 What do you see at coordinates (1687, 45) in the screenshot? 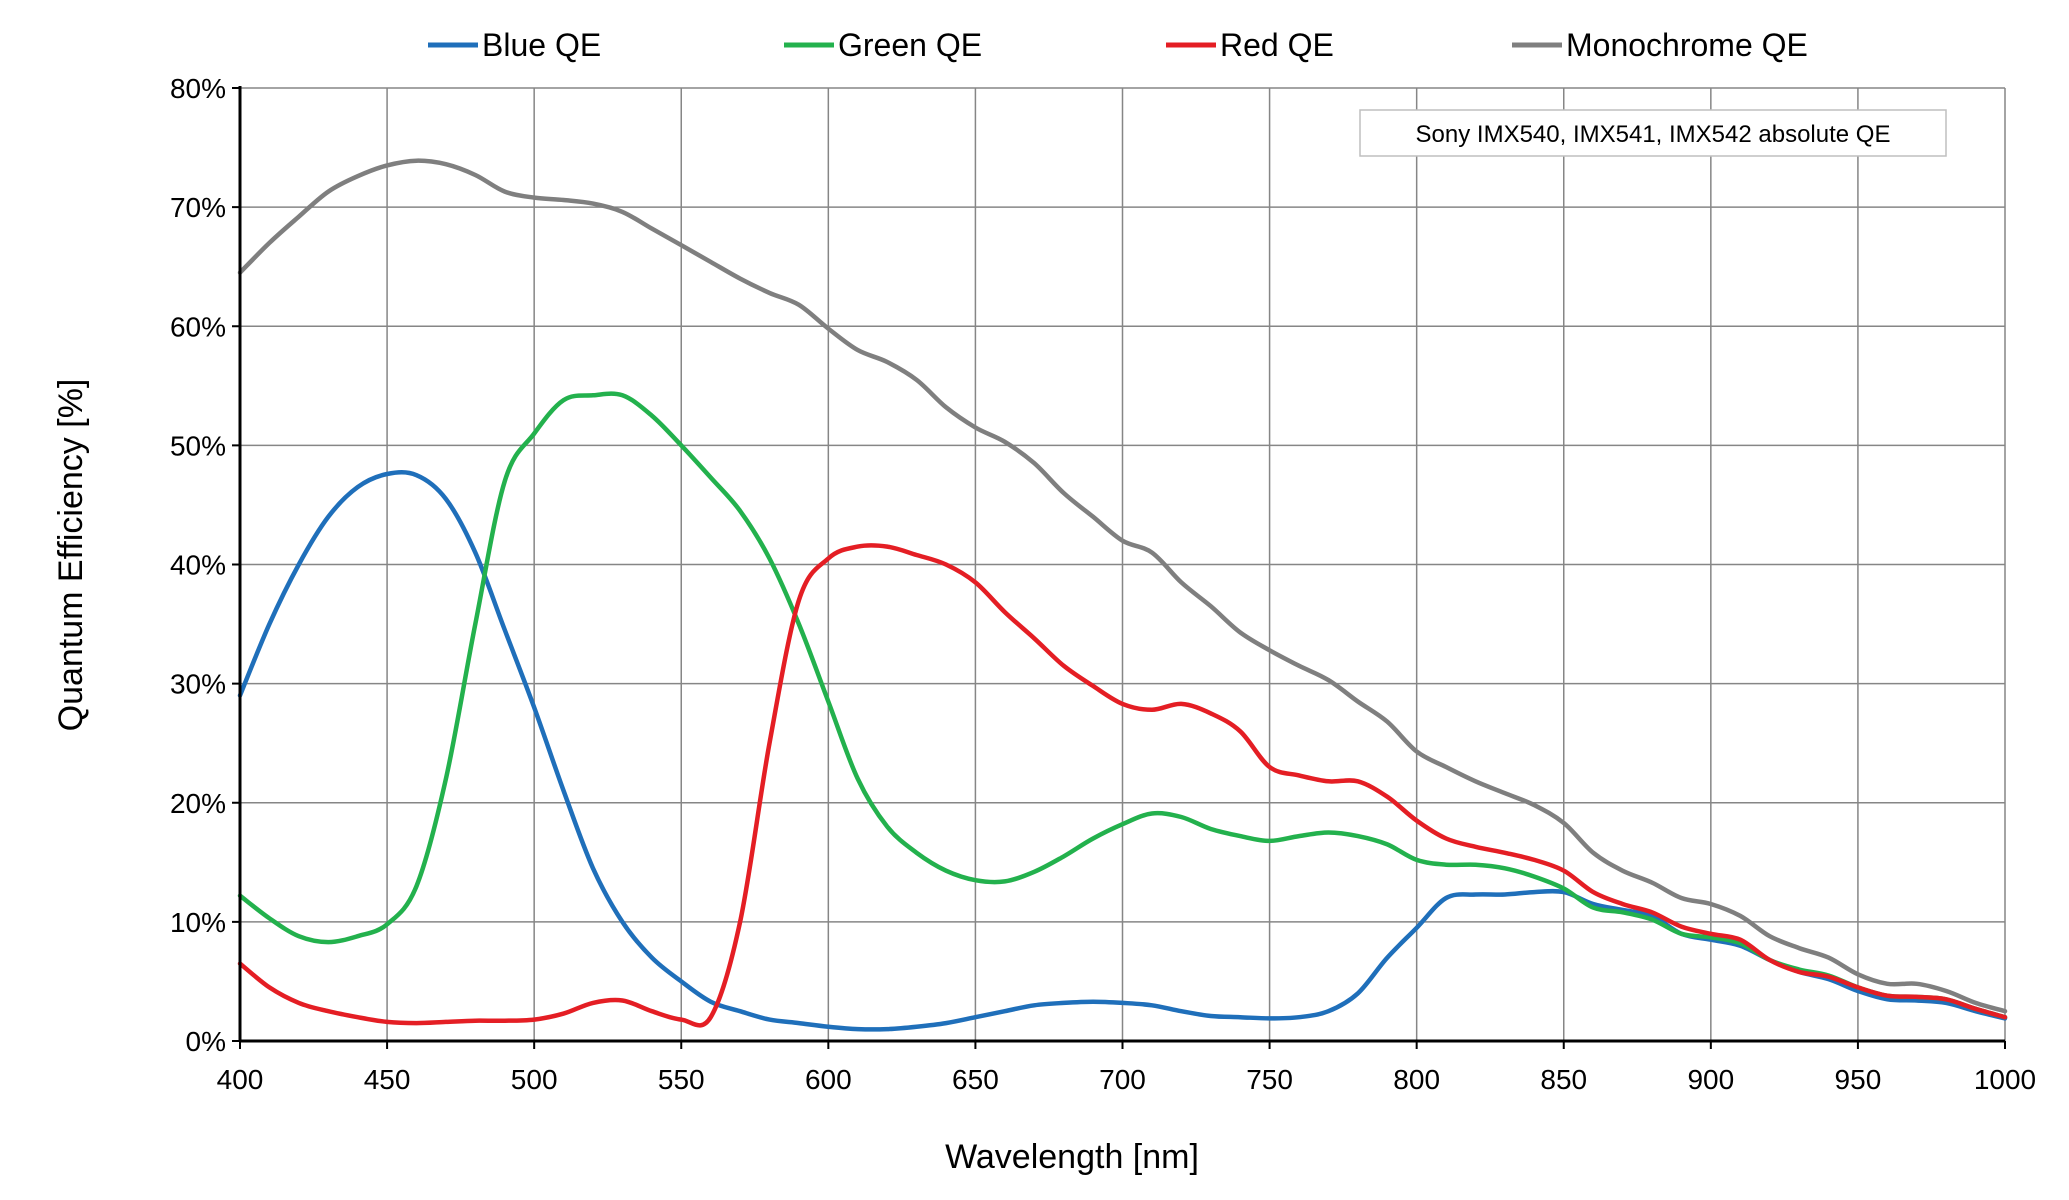
I see `legend-label-monochrome: Monochrome QE` at bounding box center [1687, 45].